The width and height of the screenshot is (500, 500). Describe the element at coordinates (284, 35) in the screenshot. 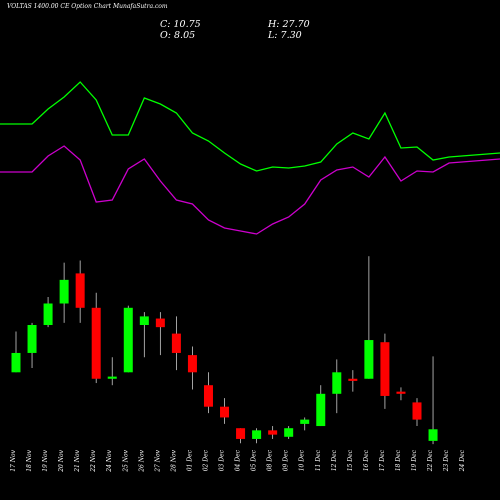

I see `low-readout: L: 7.30` at that location.